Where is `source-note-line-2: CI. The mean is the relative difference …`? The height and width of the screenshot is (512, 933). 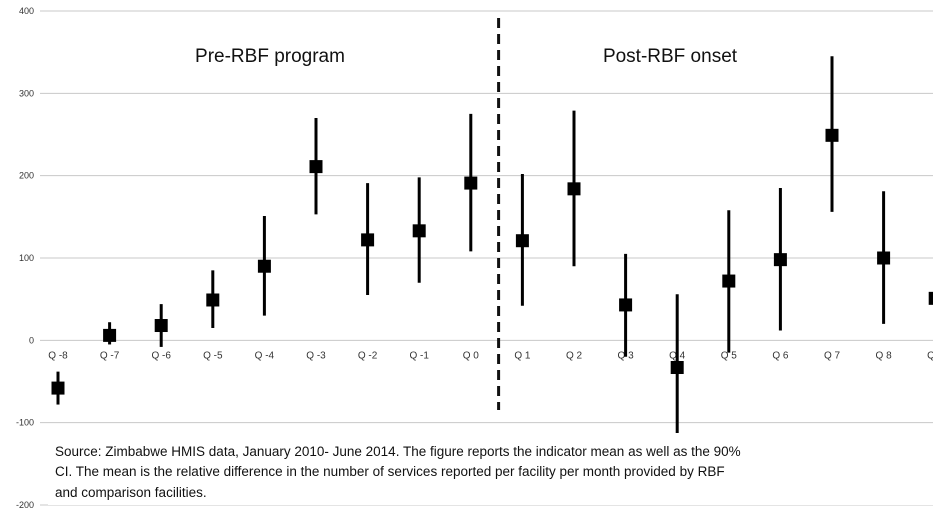 source-note-line-2: CI. The mean is the relative difference … is located at coordinates (390, 471).